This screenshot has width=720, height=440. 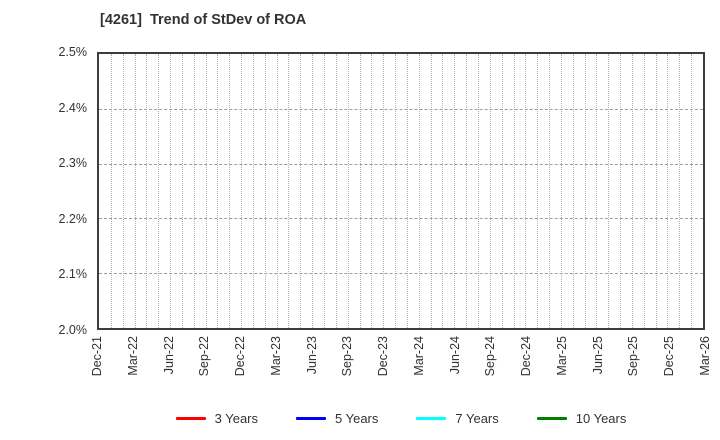 I want to click on y-tick-label: 2.2%, so click(x=73, y=218).